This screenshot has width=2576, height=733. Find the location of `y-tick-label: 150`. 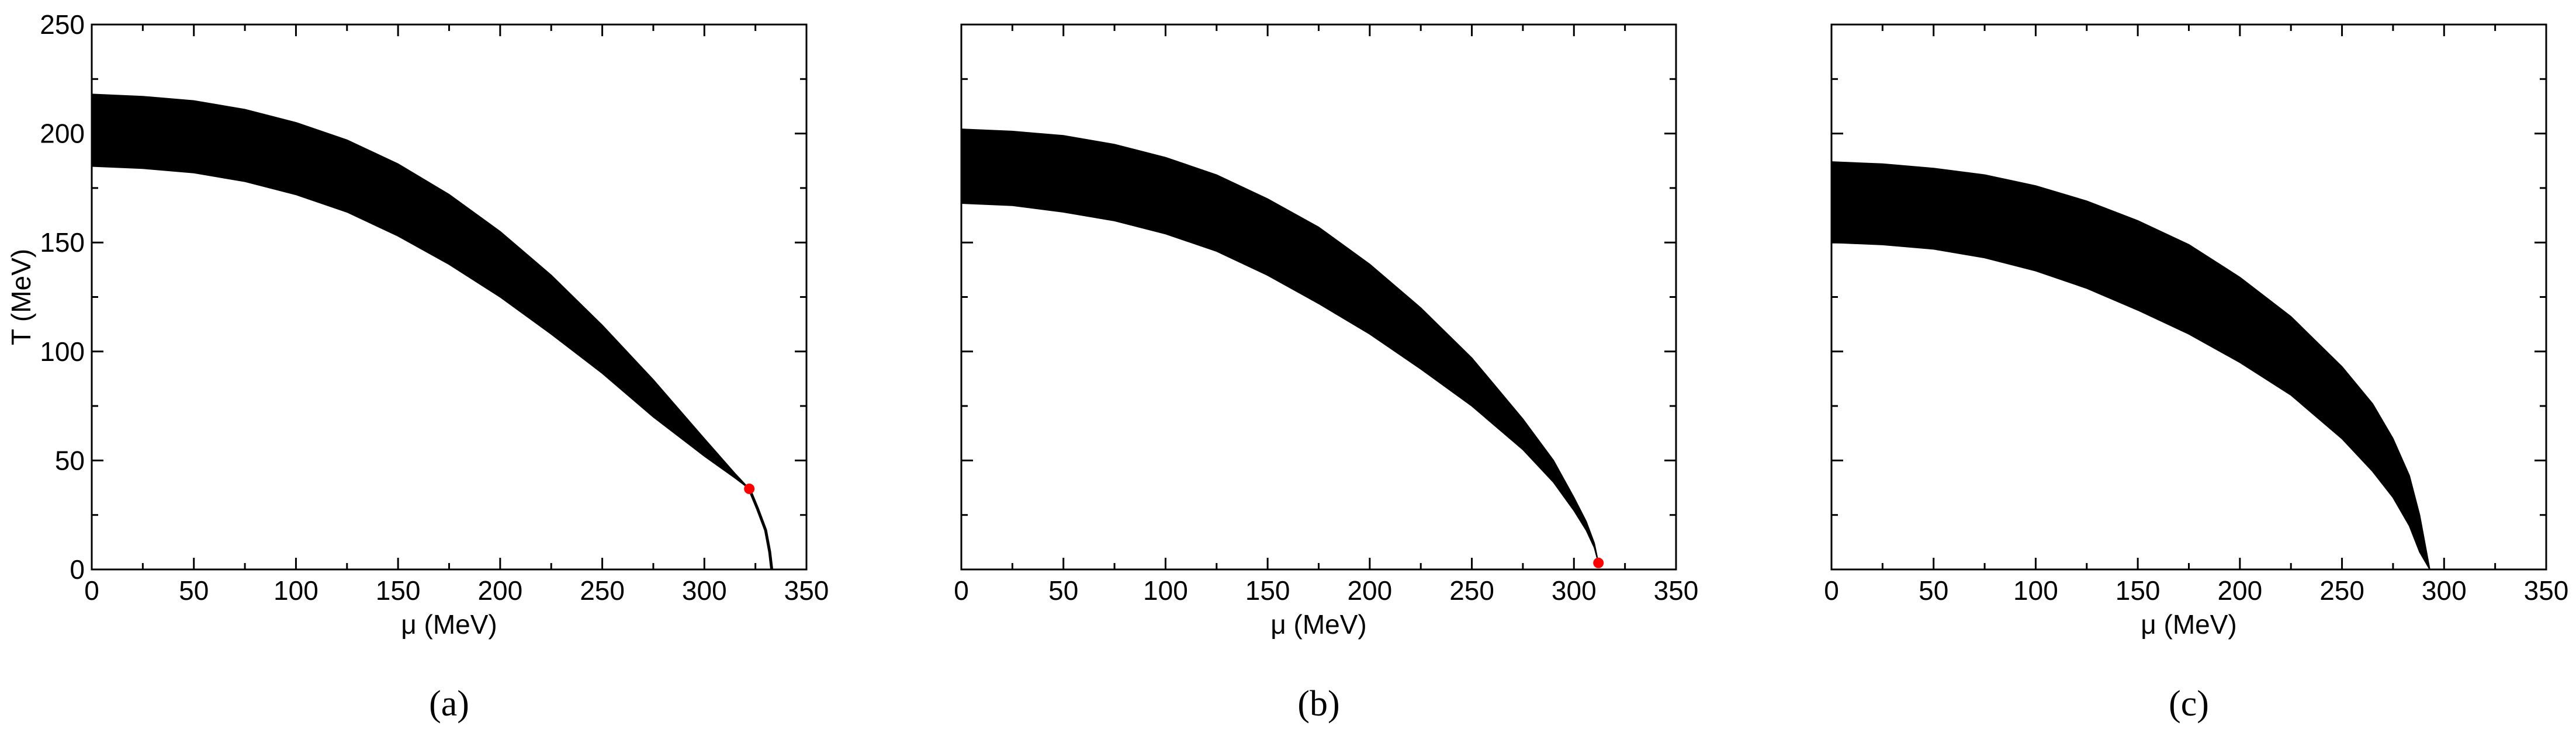

y-tick-label: 150 is located at coordinates (63, 242).